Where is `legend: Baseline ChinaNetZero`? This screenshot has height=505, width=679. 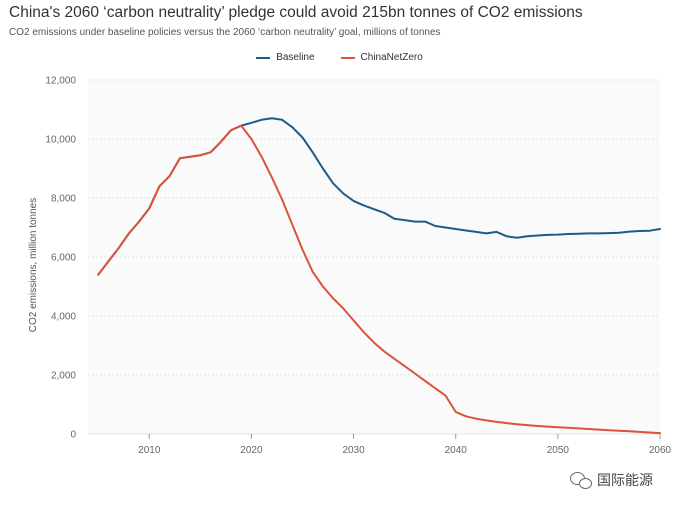 legend: Baseline ChinaNetZero is located at coordinates (339, 57).